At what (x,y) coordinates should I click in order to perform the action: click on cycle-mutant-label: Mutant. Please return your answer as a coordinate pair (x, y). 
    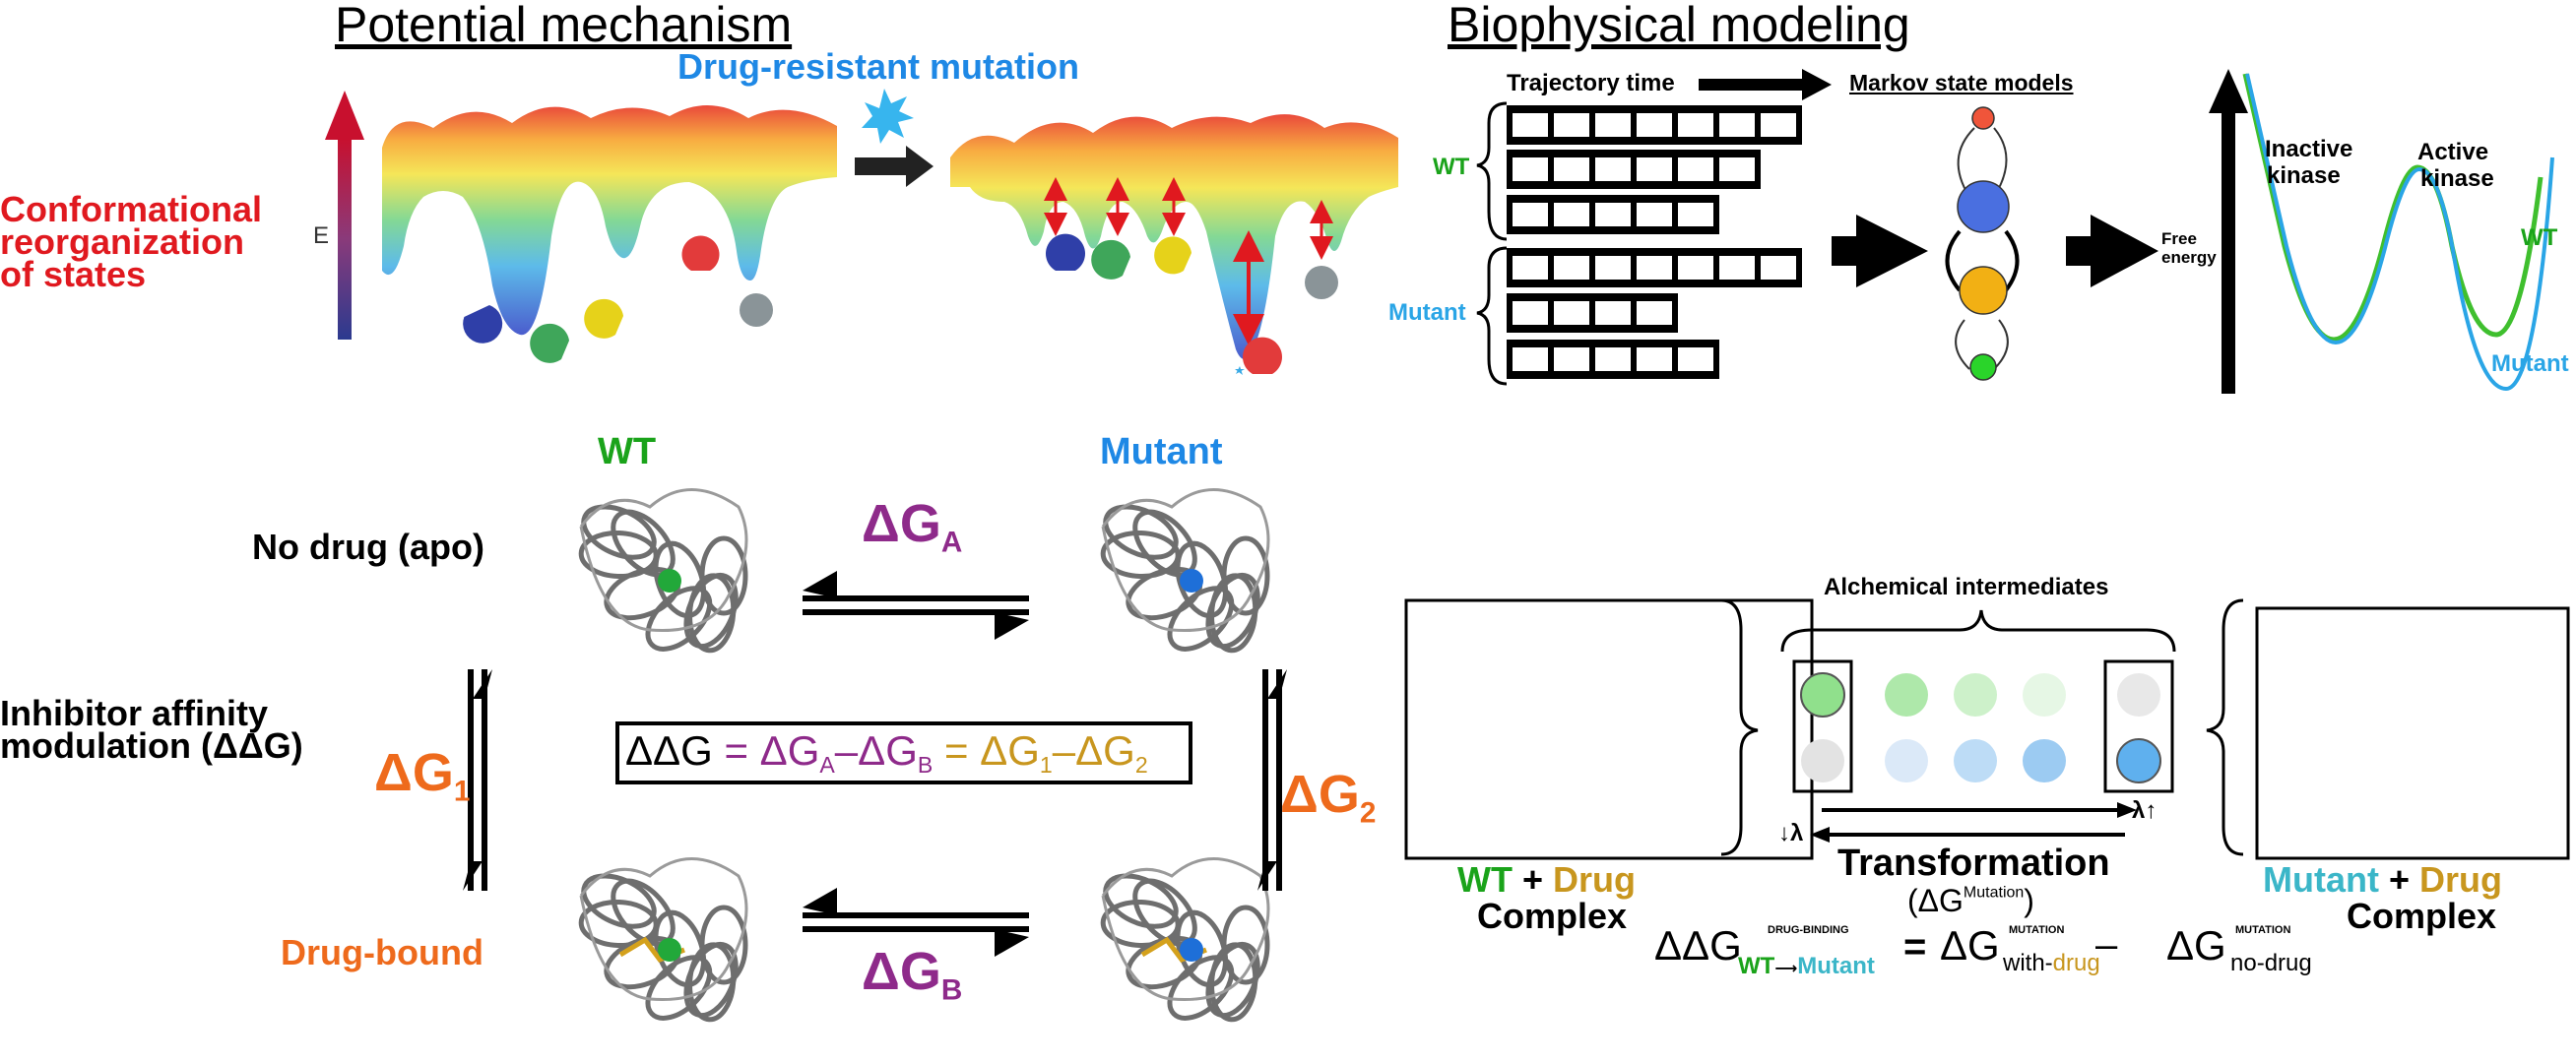
    Looking at the image, I should click on (1161, 451).